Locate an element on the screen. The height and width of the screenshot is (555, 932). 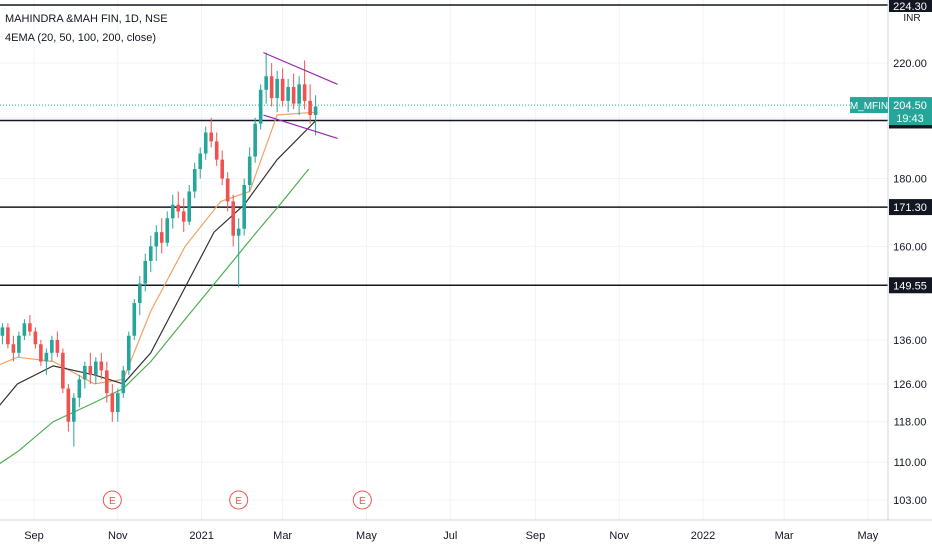
earnings-label: E is located at coordinates (362, 501).